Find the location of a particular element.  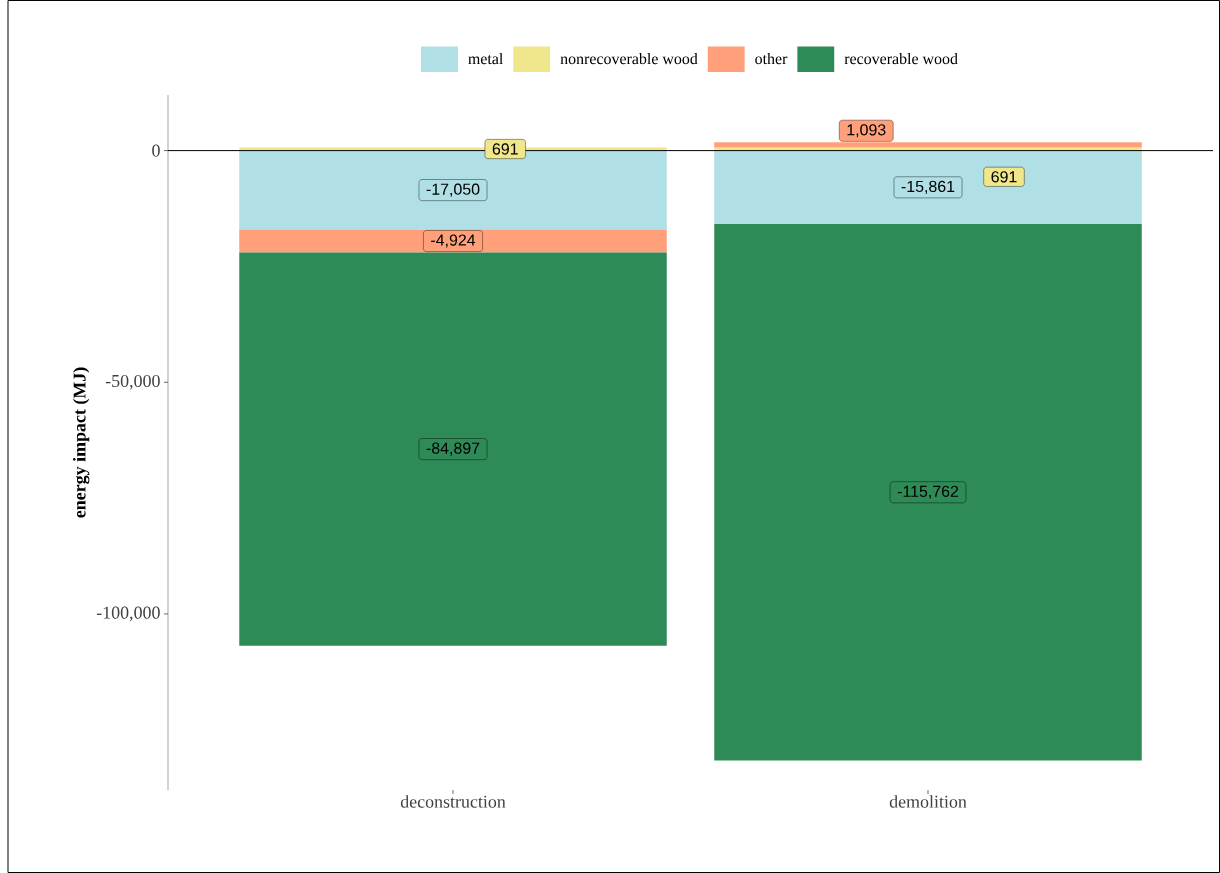

data-label: -115,762 is located at coordinates (928, 492).